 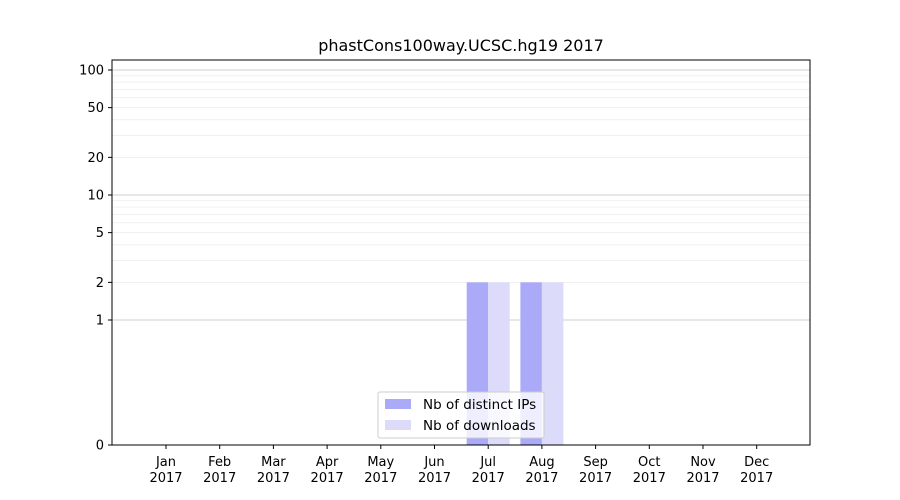 What do you see at coordinates (398, 404) in the screenshot?
I see `legend-swatch-ips` at bounding box center [398, 404].